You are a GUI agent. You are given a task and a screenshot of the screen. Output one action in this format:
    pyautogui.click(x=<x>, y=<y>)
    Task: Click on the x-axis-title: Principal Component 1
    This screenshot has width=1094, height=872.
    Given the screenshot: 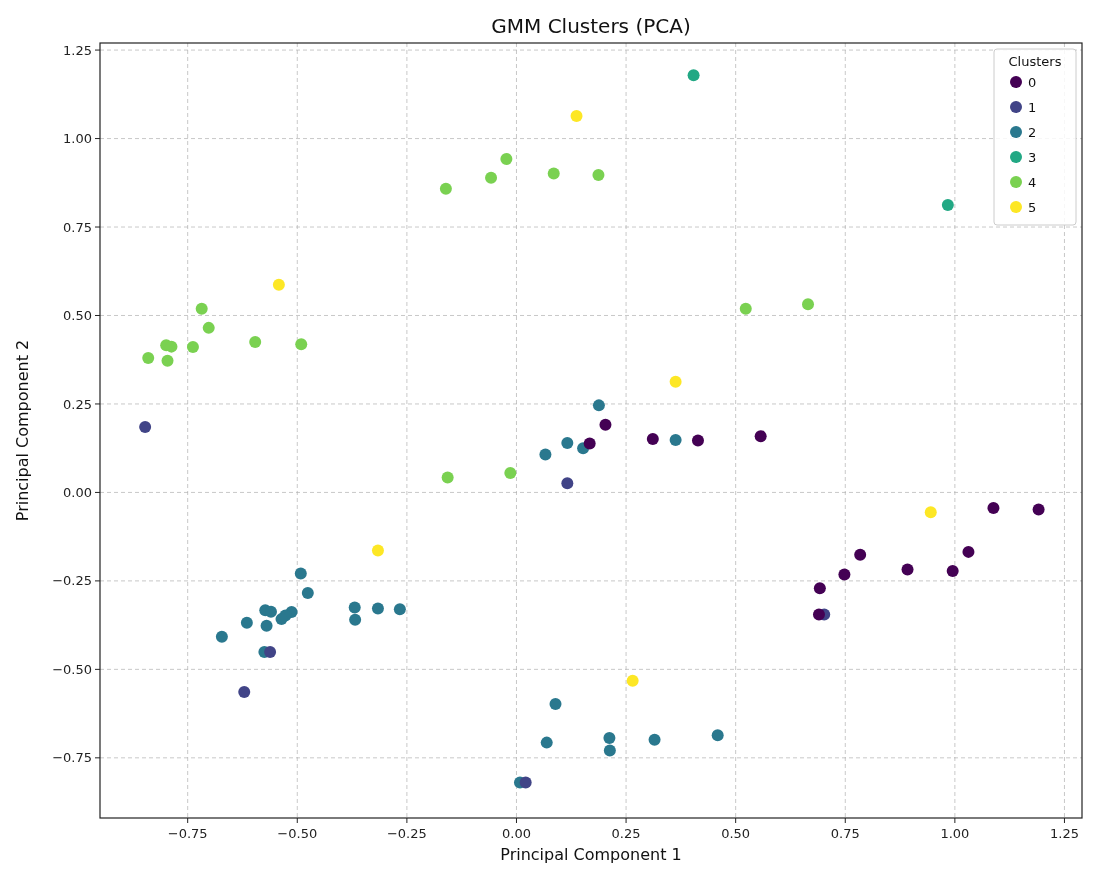 What is the action you would take?
    pyautogui.click(x=591, y=854)
    